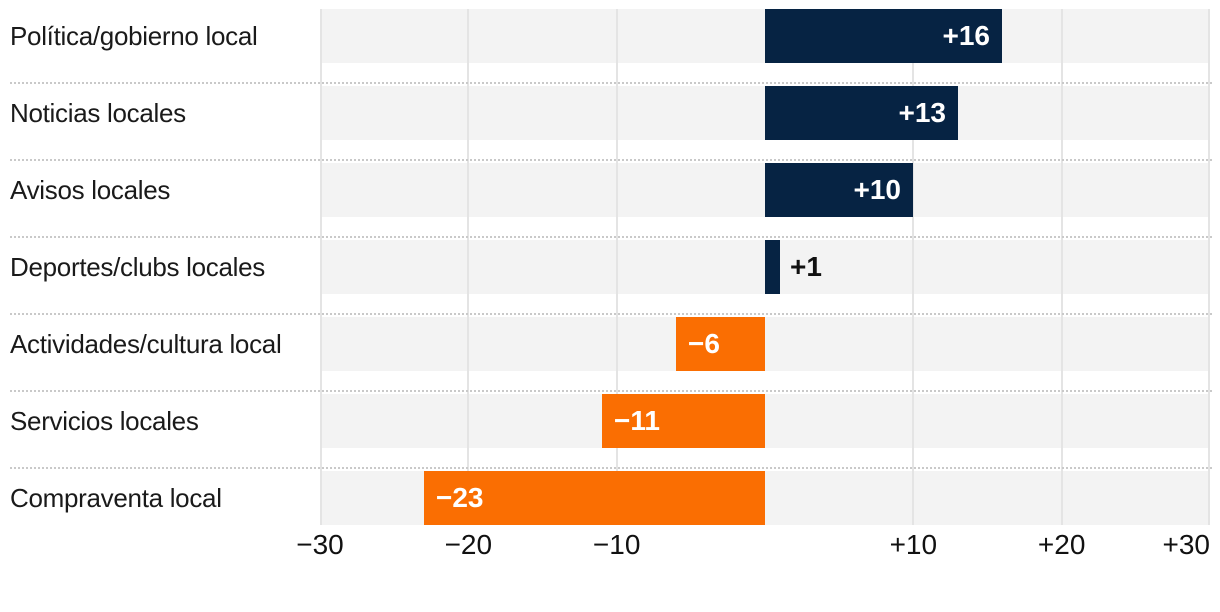  I want to click on x-axis-tick-label: +10, so click(913, 544).